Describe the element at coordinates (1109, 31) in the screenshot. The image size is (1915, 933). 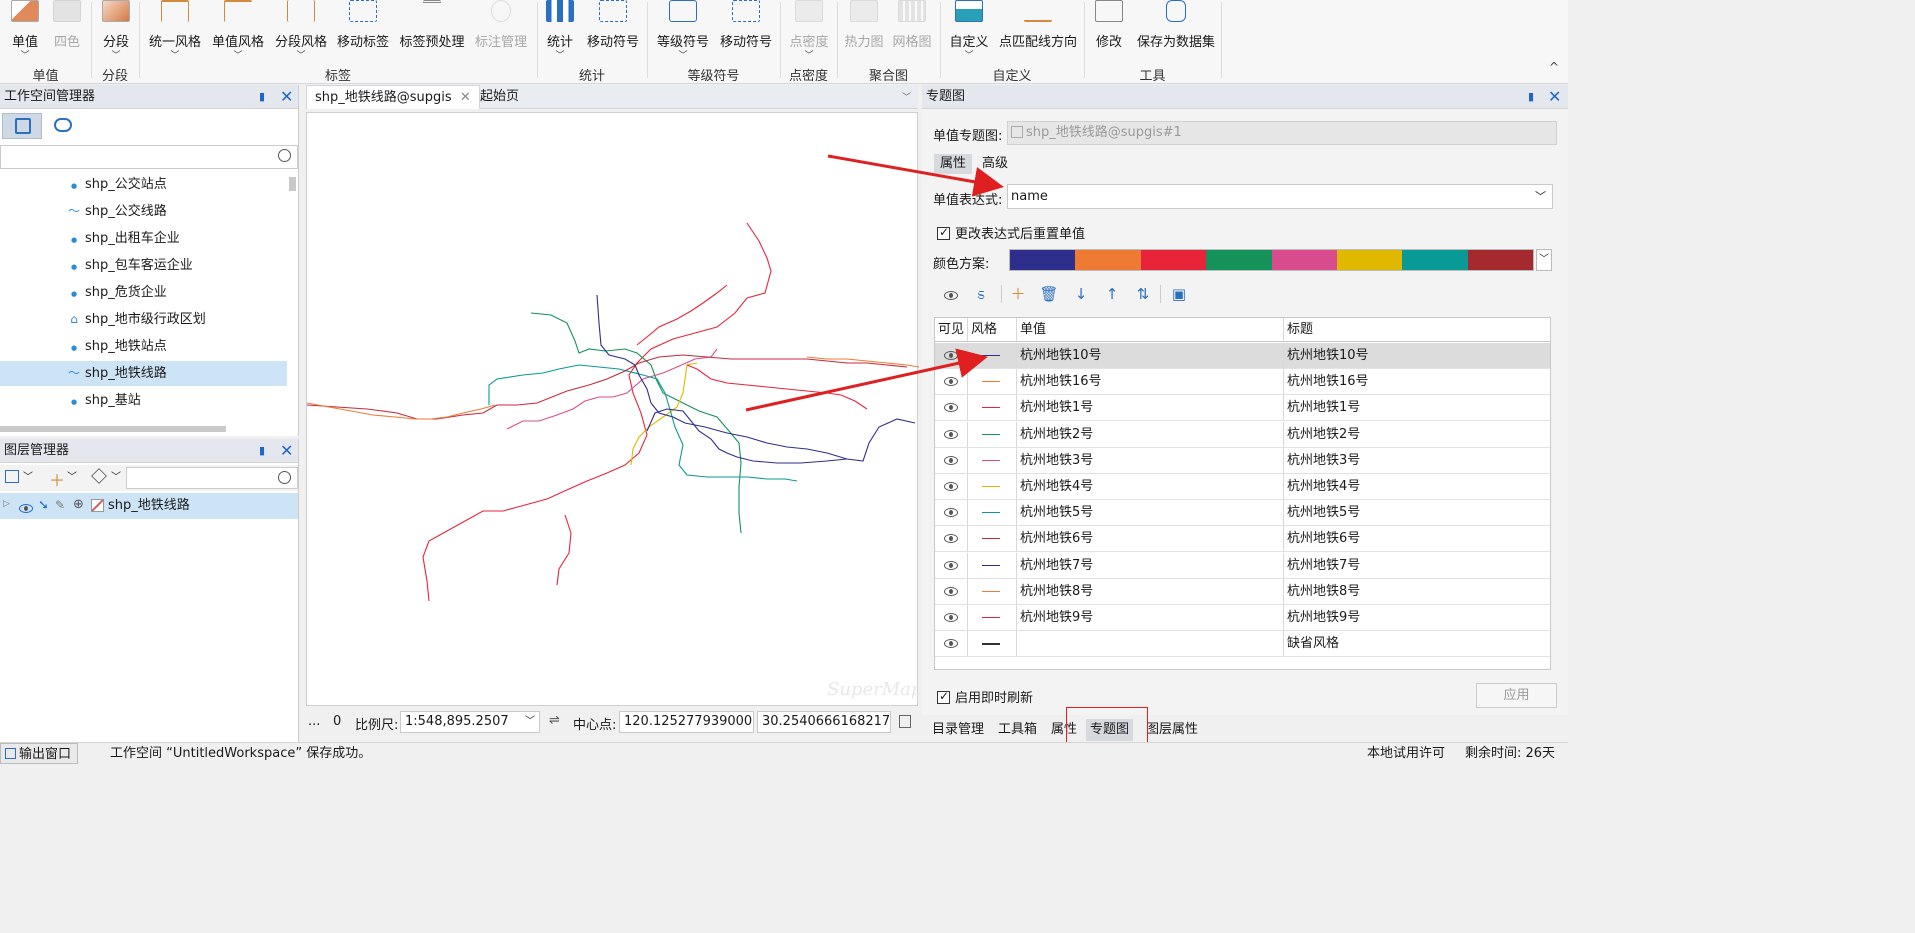
I see `modify-button: 修改` at that location.